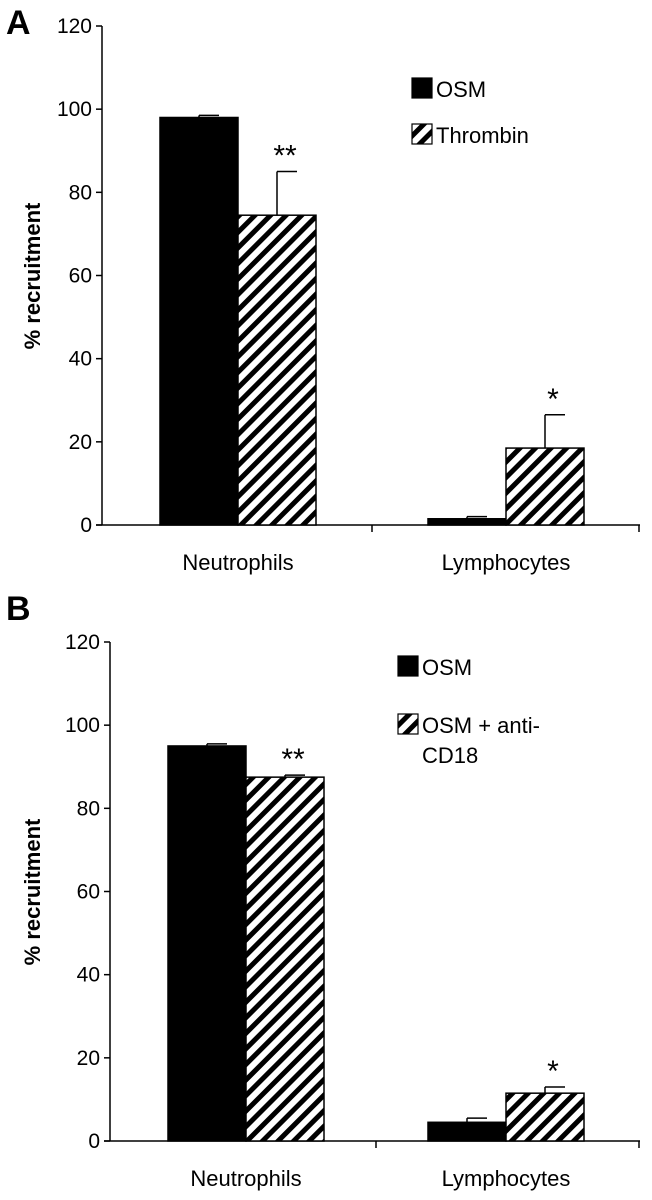 This screenshot has height=1200, width=652. I want to click on panel-b-y-axis-title: % recruitment, so click(32, 891).